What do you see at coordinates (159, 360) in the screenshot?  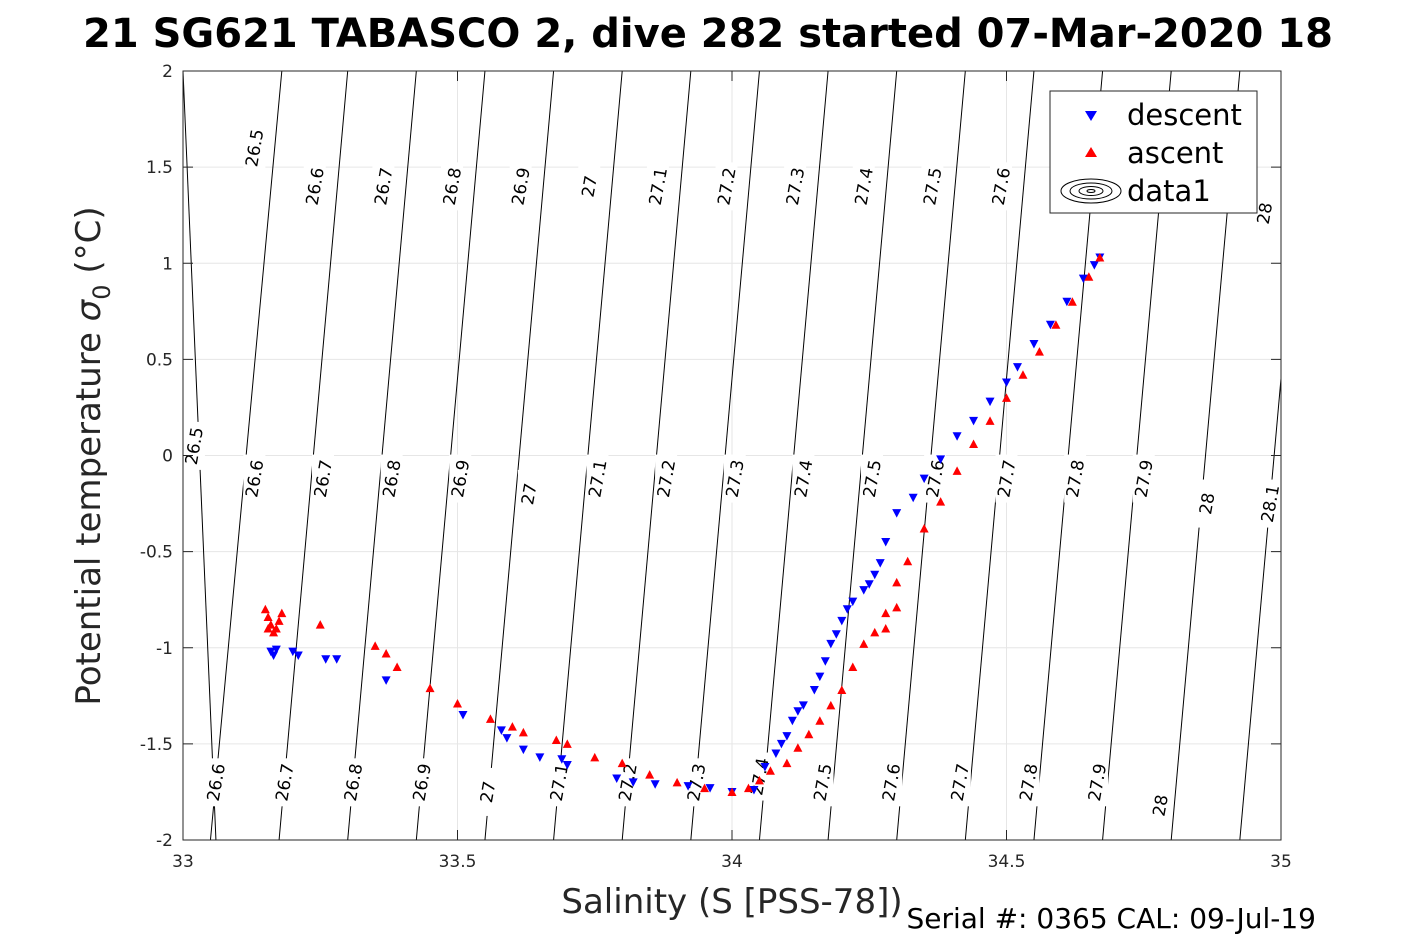 I see `y-tick-label: 0.5` at bounding box center [159, 360].